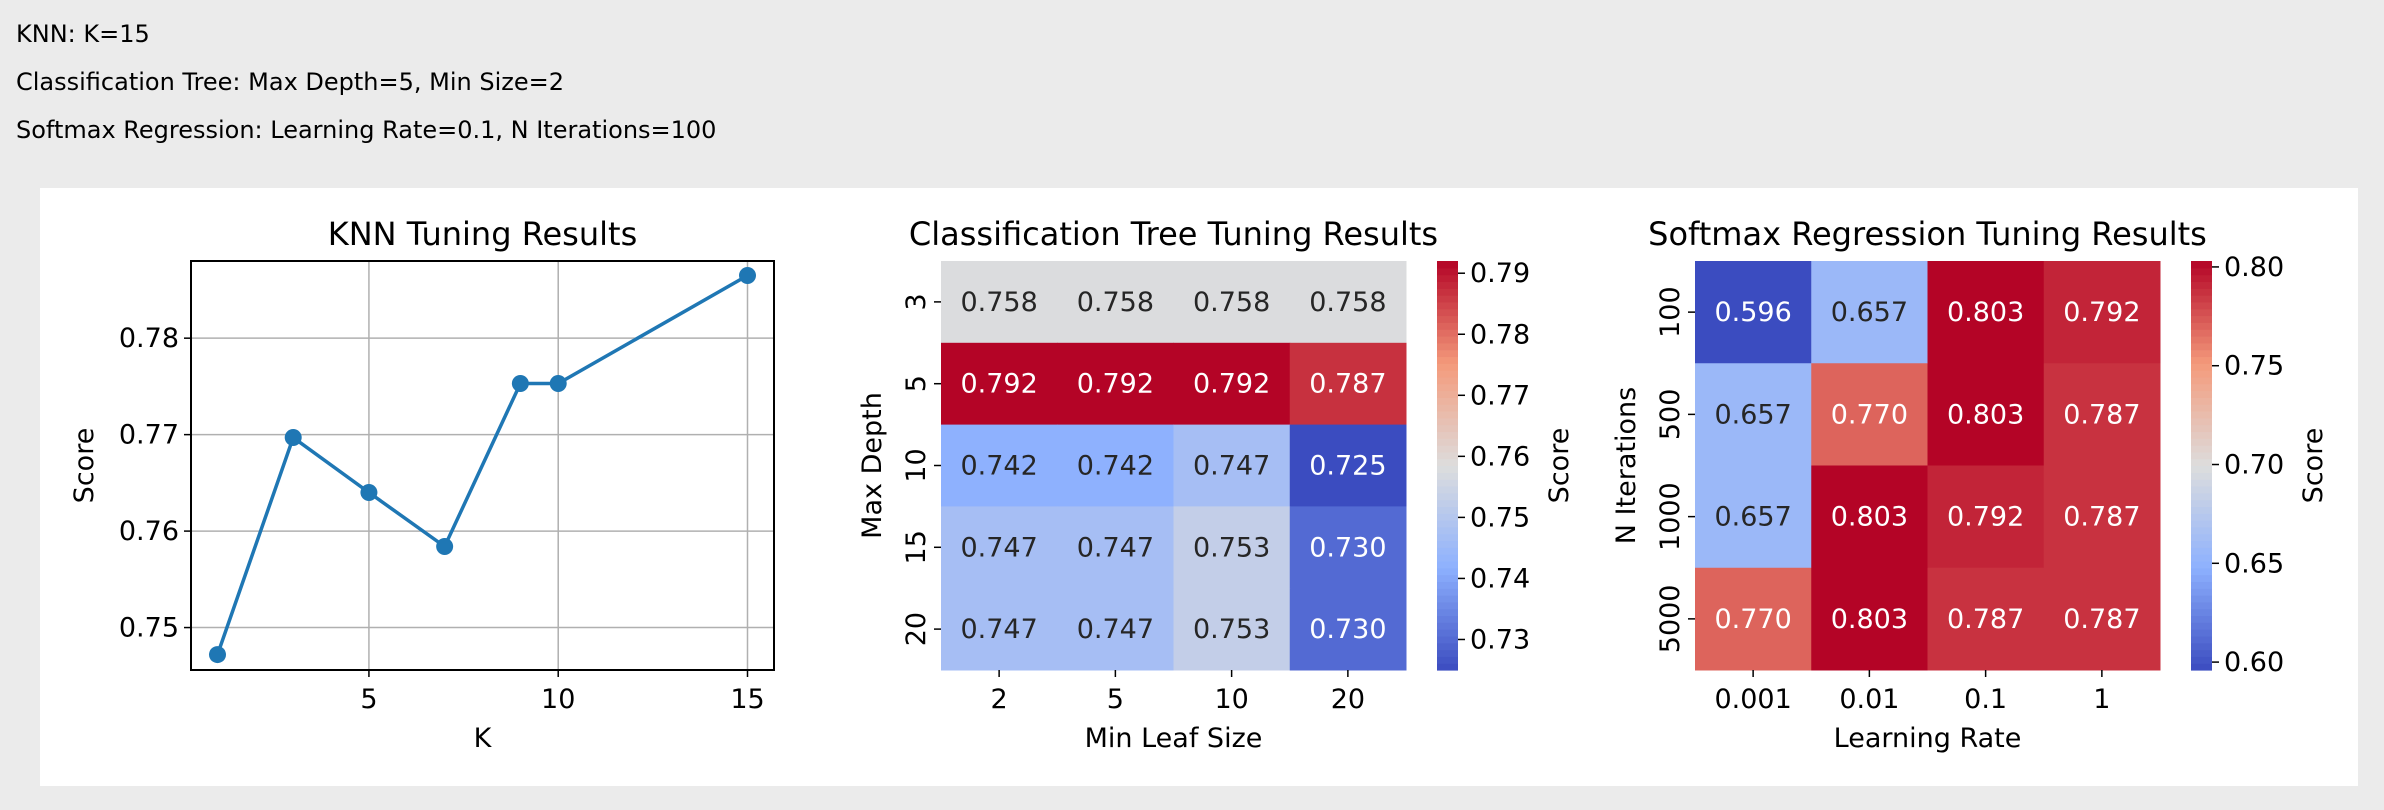 This screenshot has height=810, width=2384. I want to click on tree-colorbar-tick-label-0: 0.73, so click(1500, 639).